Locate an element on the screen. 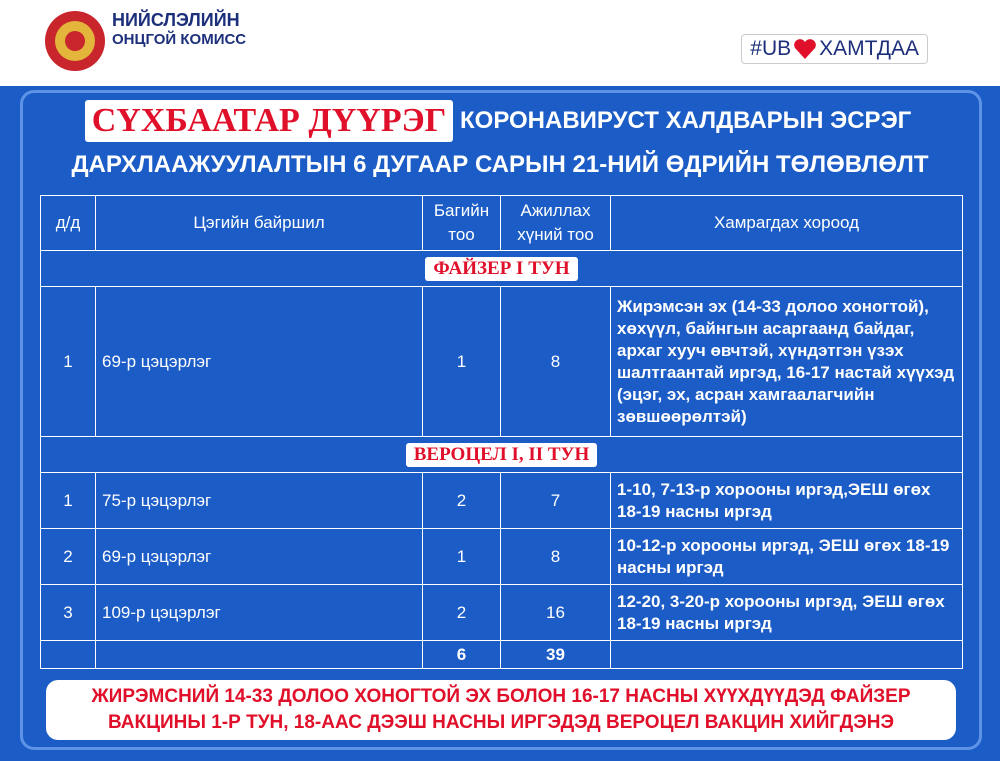 This screenshot has height=761, width=1000. heart is located at coordinates (805, 49).